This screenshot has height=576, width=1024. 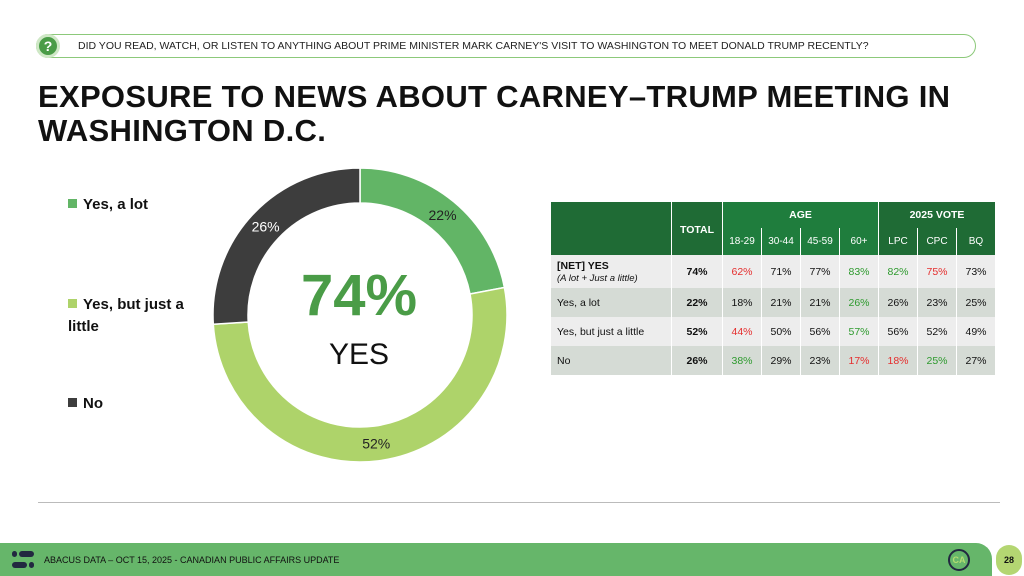 I want to click on value-cell: 44%, so click(x=742, y=331).